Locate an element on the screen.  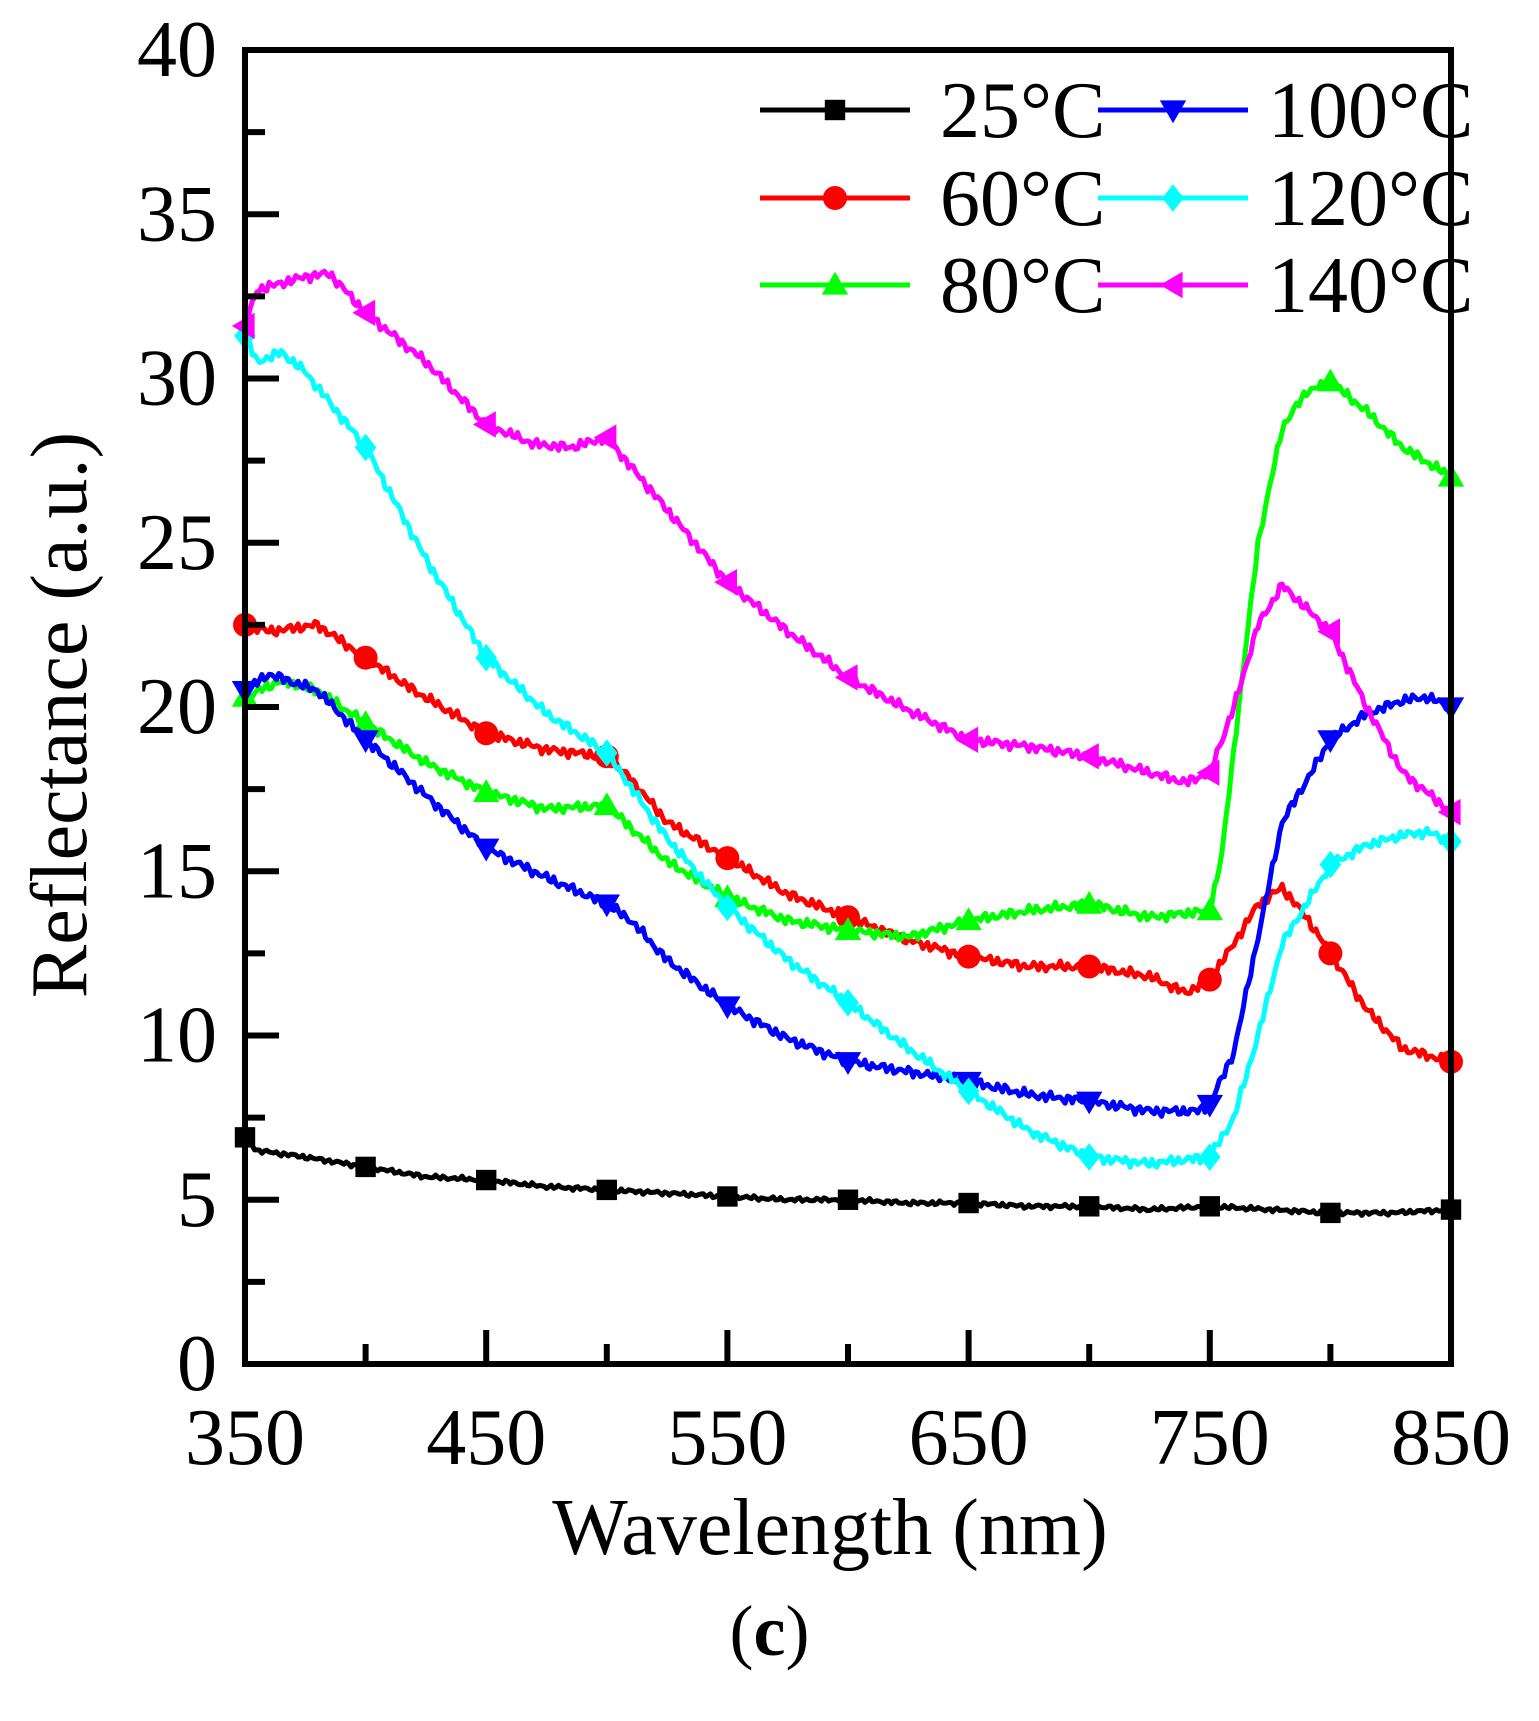
legend-label: 80°C is located at coordinates (1022, 286).